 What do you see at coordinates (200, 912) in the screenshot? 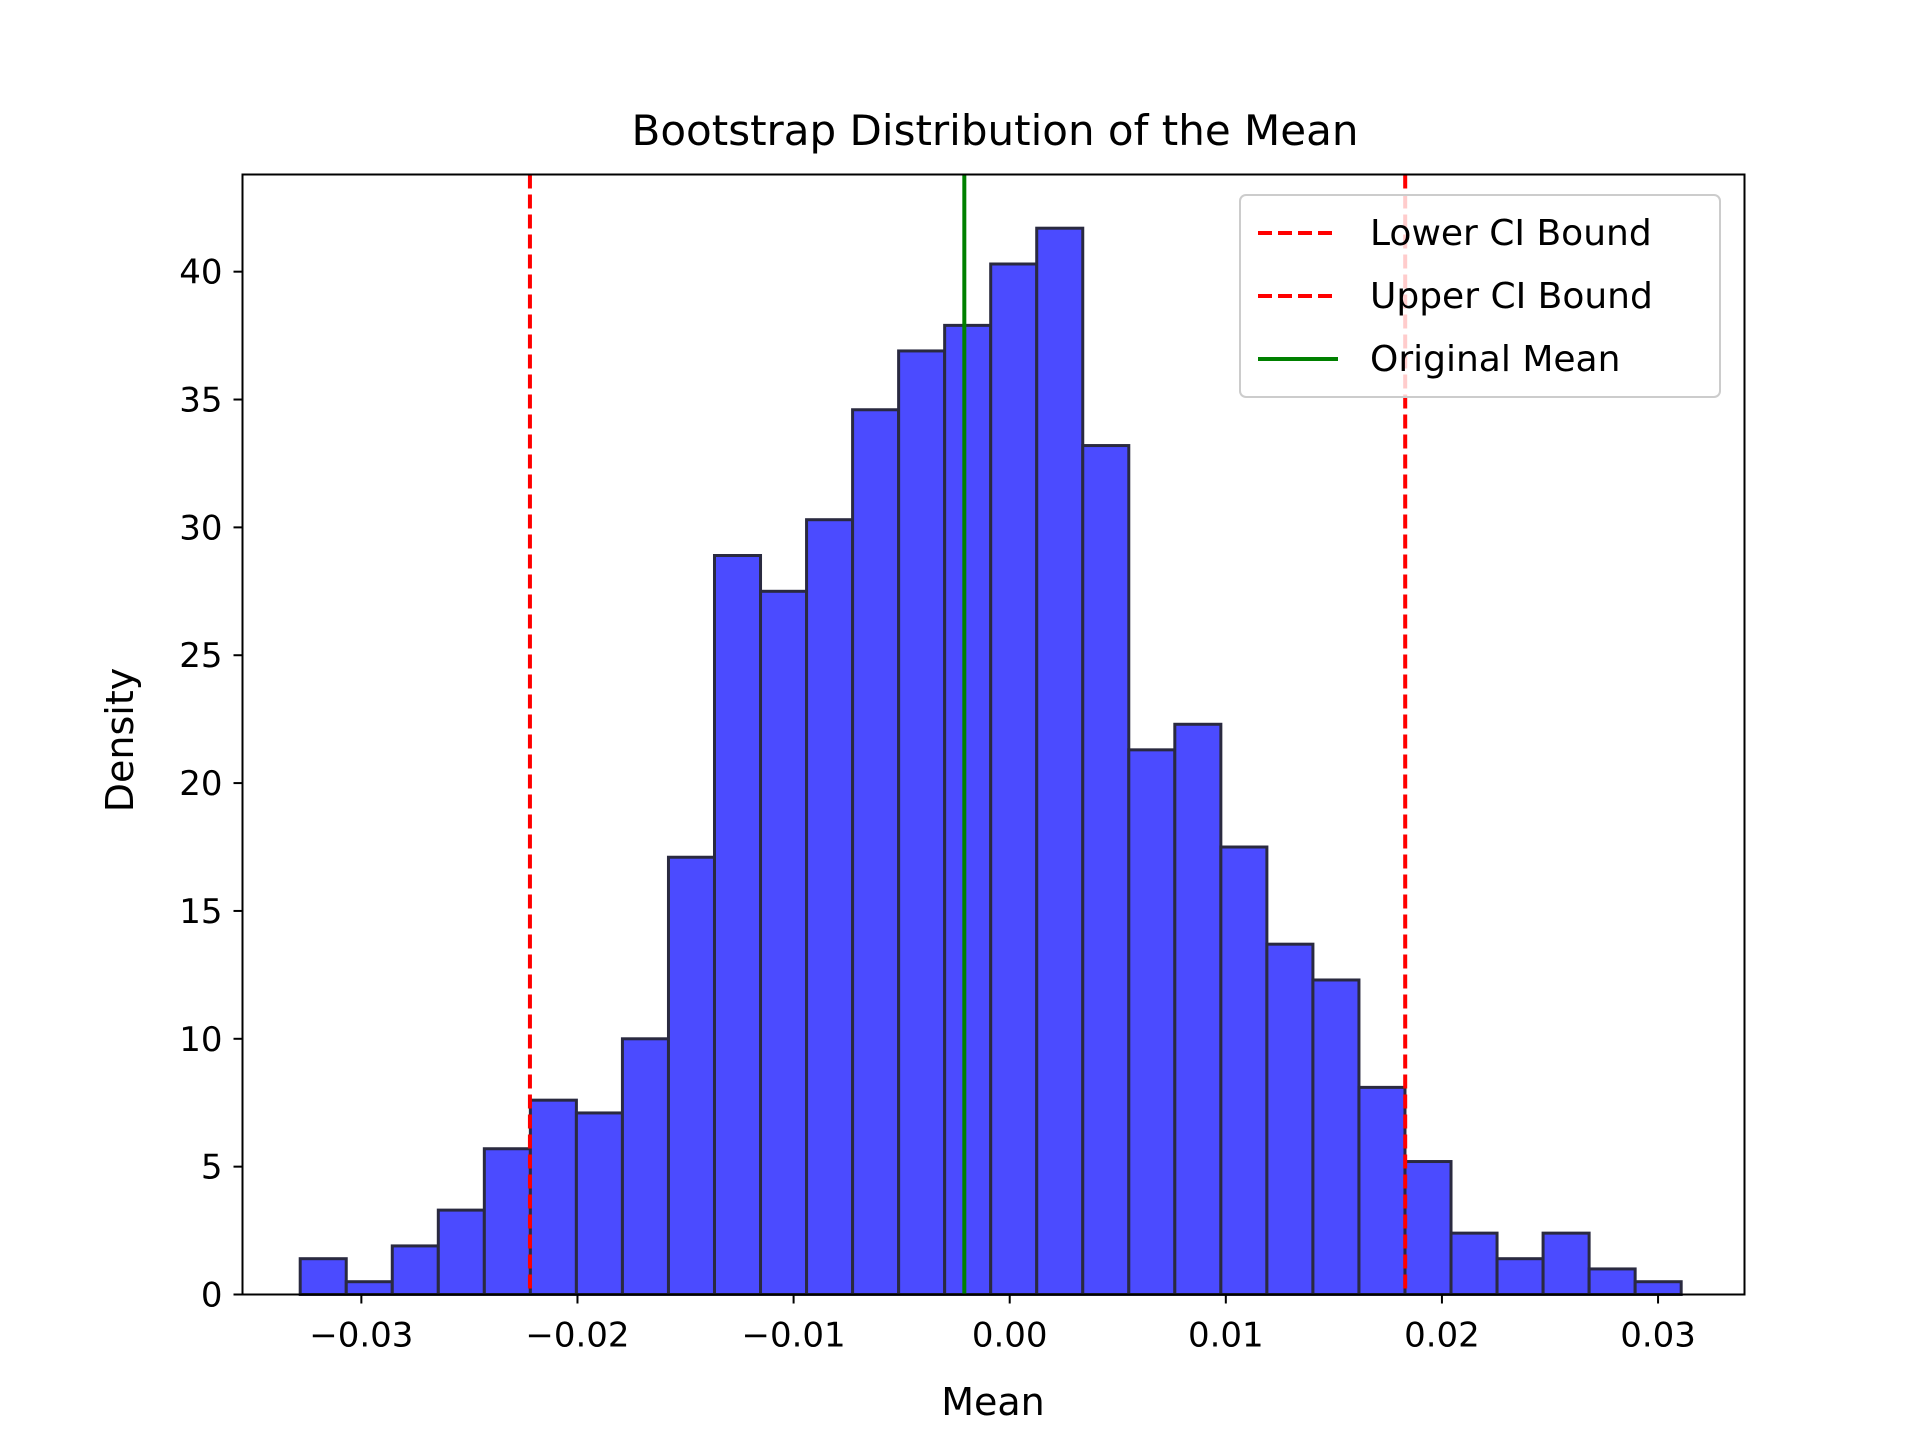
I see `y-tick-label: 15` at bounding box center [200, 912].